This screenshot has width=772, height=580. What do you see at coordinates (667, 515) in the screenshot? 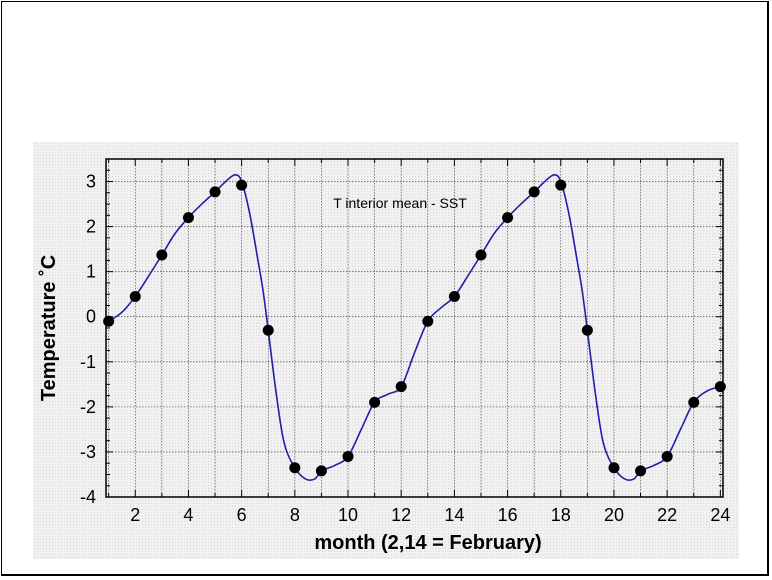
I see `x-tick-label: 22` at bounding box center [667, 515].